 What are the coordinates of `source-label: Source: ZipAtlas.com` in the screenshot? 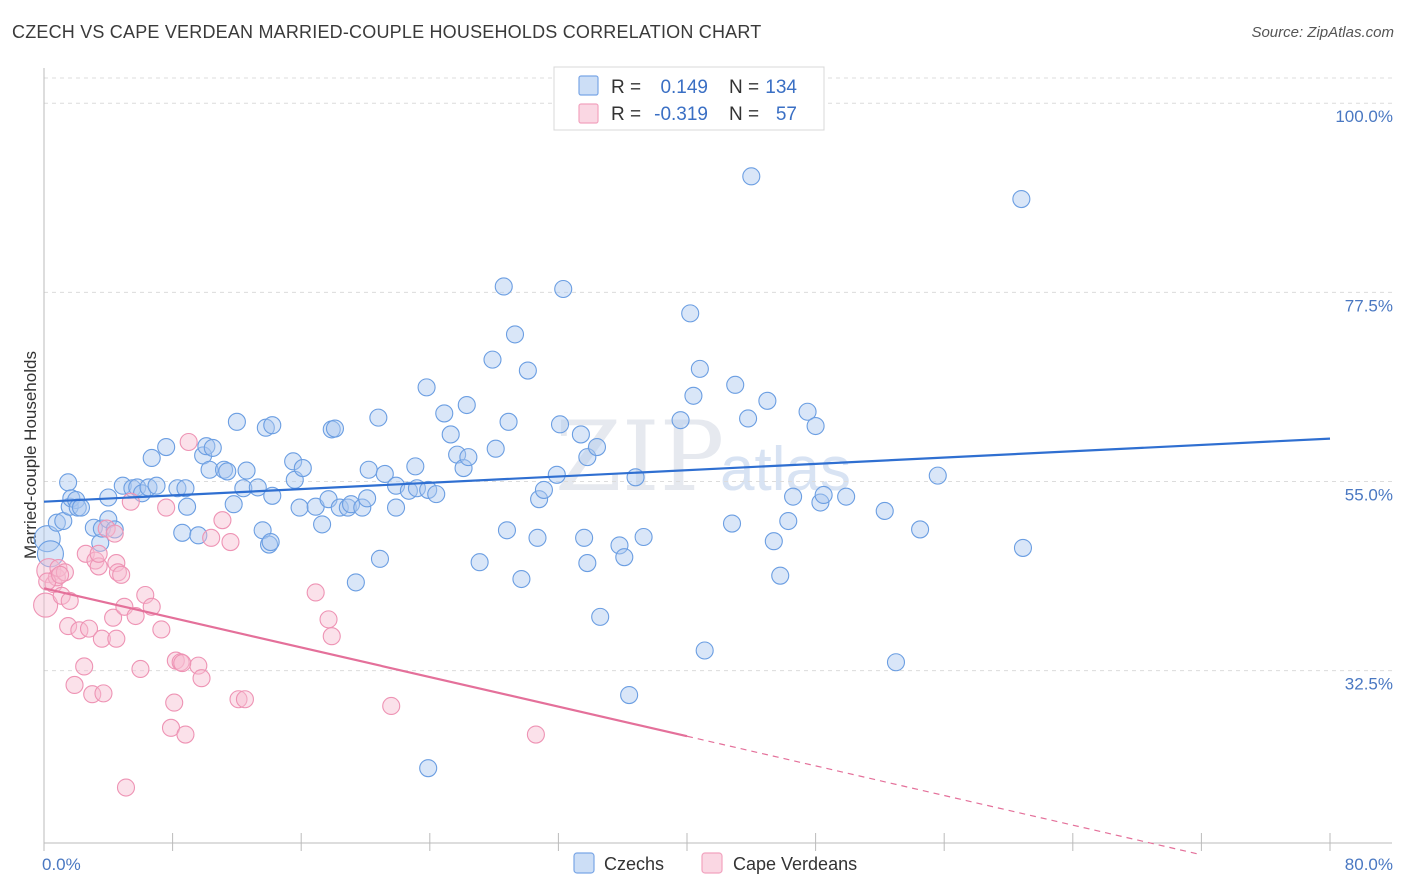 It's located at (1322, 32).